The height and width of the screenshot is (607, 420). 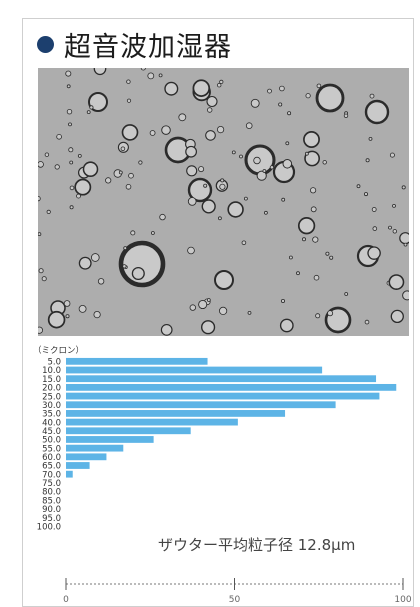 What do you see at coordinates (148, 47) in the screenshot?
I see `page-title: 超音波加湿器` at bounding box center [148, 47].